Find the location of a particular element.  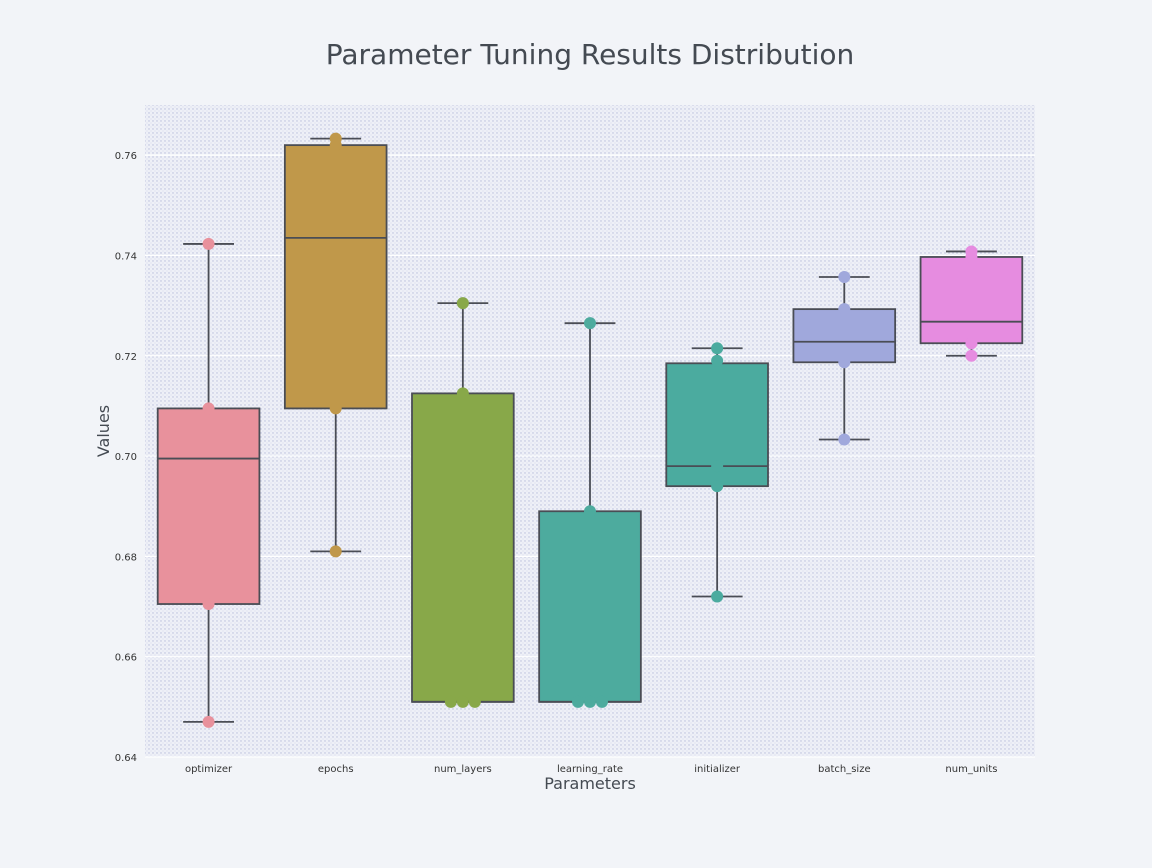

box-num-layers is located at coordinates (463, 502).